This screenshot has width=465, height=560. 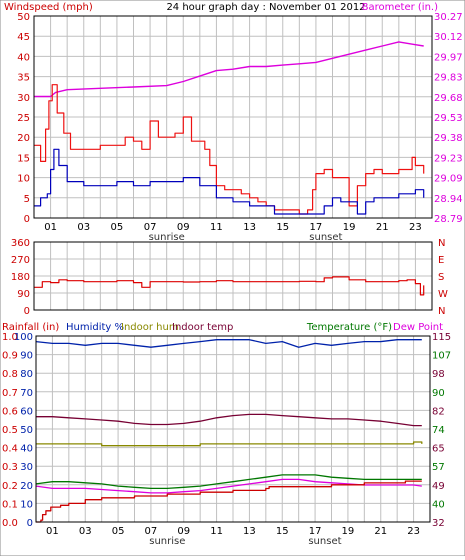 What do you see at coordinates (183, 531) in the screenshot?
I see `temp-x-tick-label: 09` at bounding box center [183, 531].